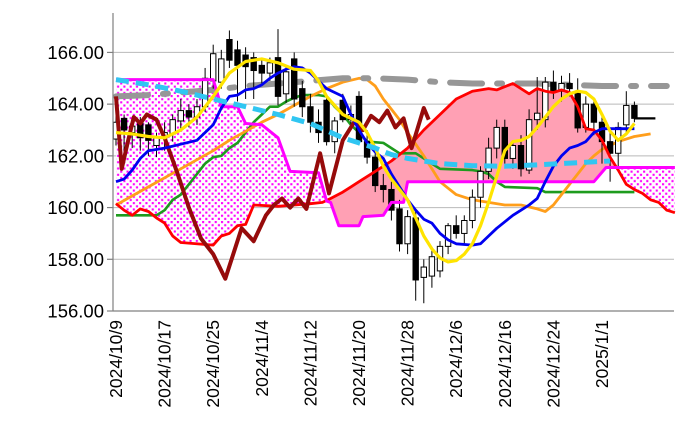 This screenshot has height=443, width=677. What do you see at coordinates (505, 364) in the screenshot?
I see `x-axis-label: 2024/12/16` at bounding box center [505, 364].